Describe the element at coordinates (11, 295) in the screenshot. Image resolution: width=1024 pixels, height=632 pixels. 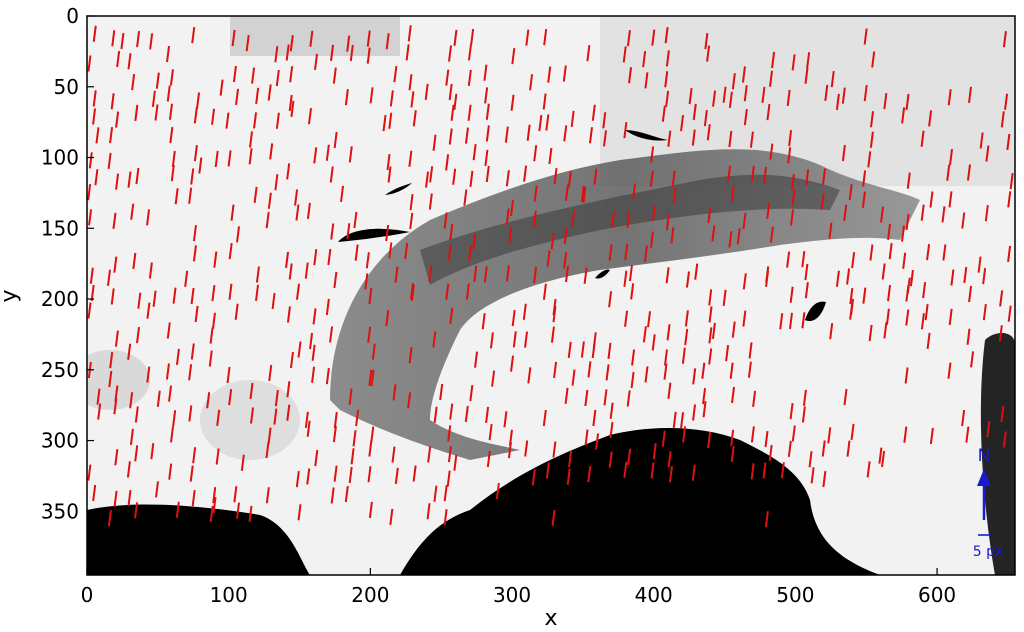
I see `y-axis-label: y` at that location.